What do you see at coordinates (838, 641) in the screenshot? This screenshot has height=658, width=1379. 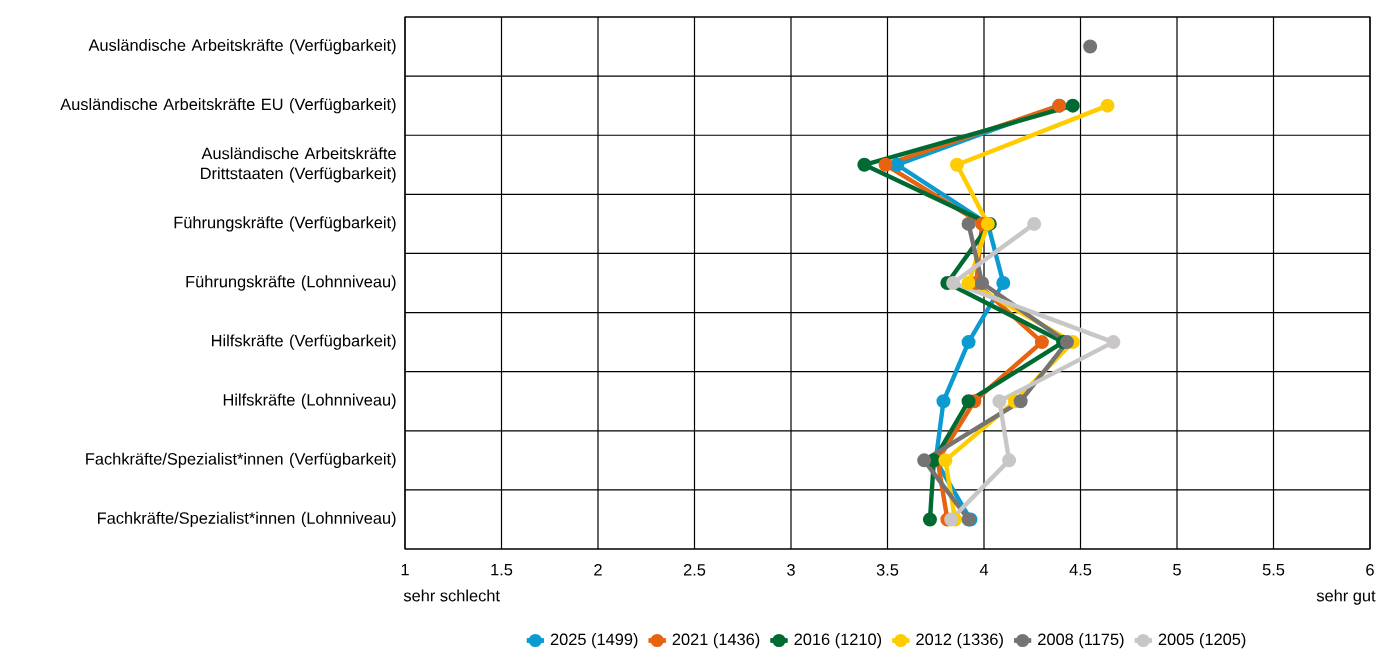 I see `legend-label: 2016 (1210)` at bounding box center [838, 641].